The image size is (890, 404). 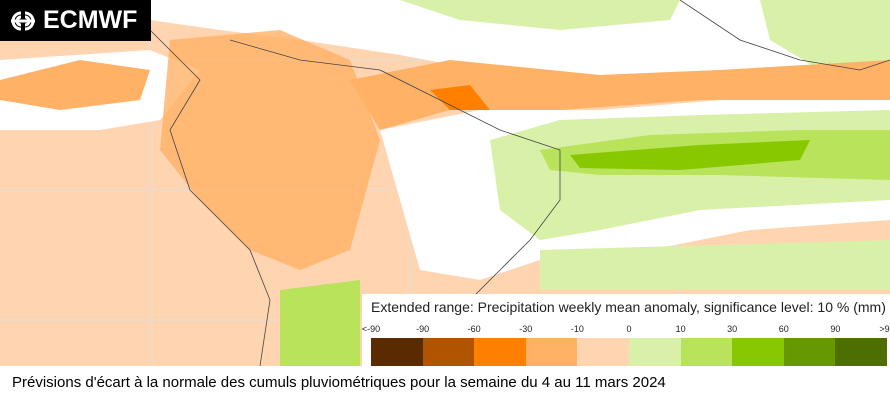 I want to click on legend-tick: 90, so click(x=835, y=329).